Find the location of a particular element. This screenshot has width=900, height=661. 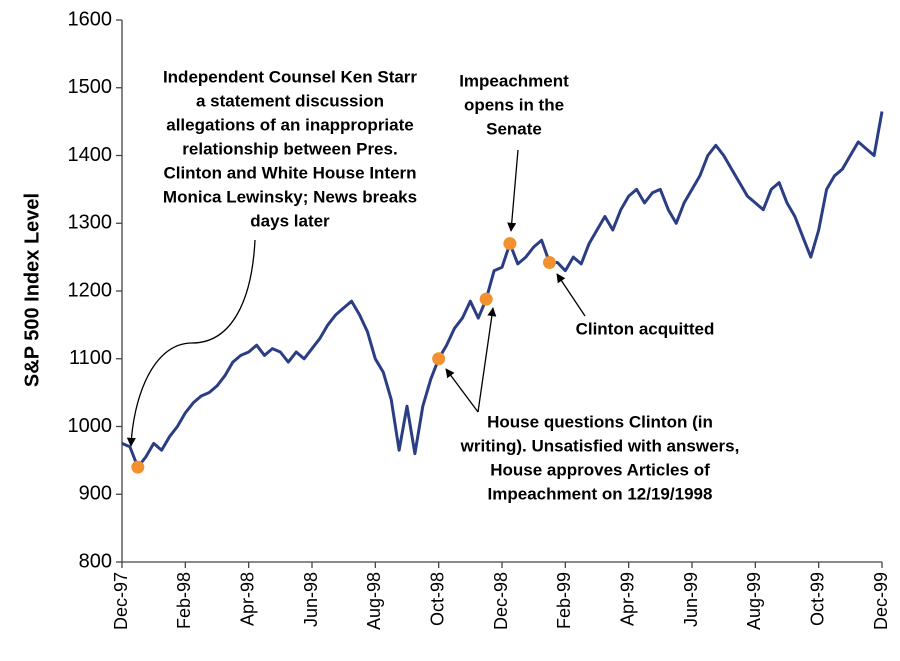

annotation-text: Independent Counsel Ken Starr is located at coordinates (290, 76).